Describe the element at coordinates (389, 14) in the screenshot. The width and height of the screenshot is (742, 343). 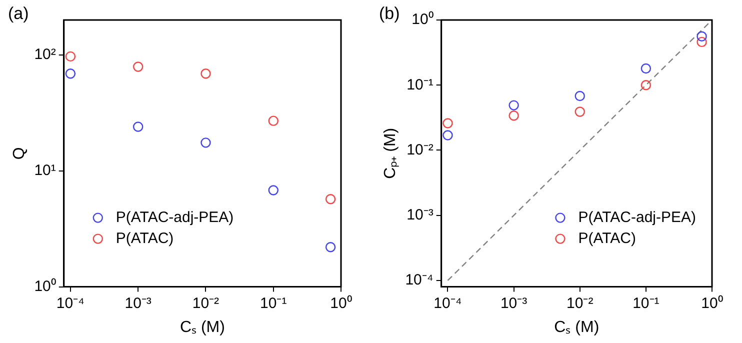
I see `chart-title: (b)` at that location.